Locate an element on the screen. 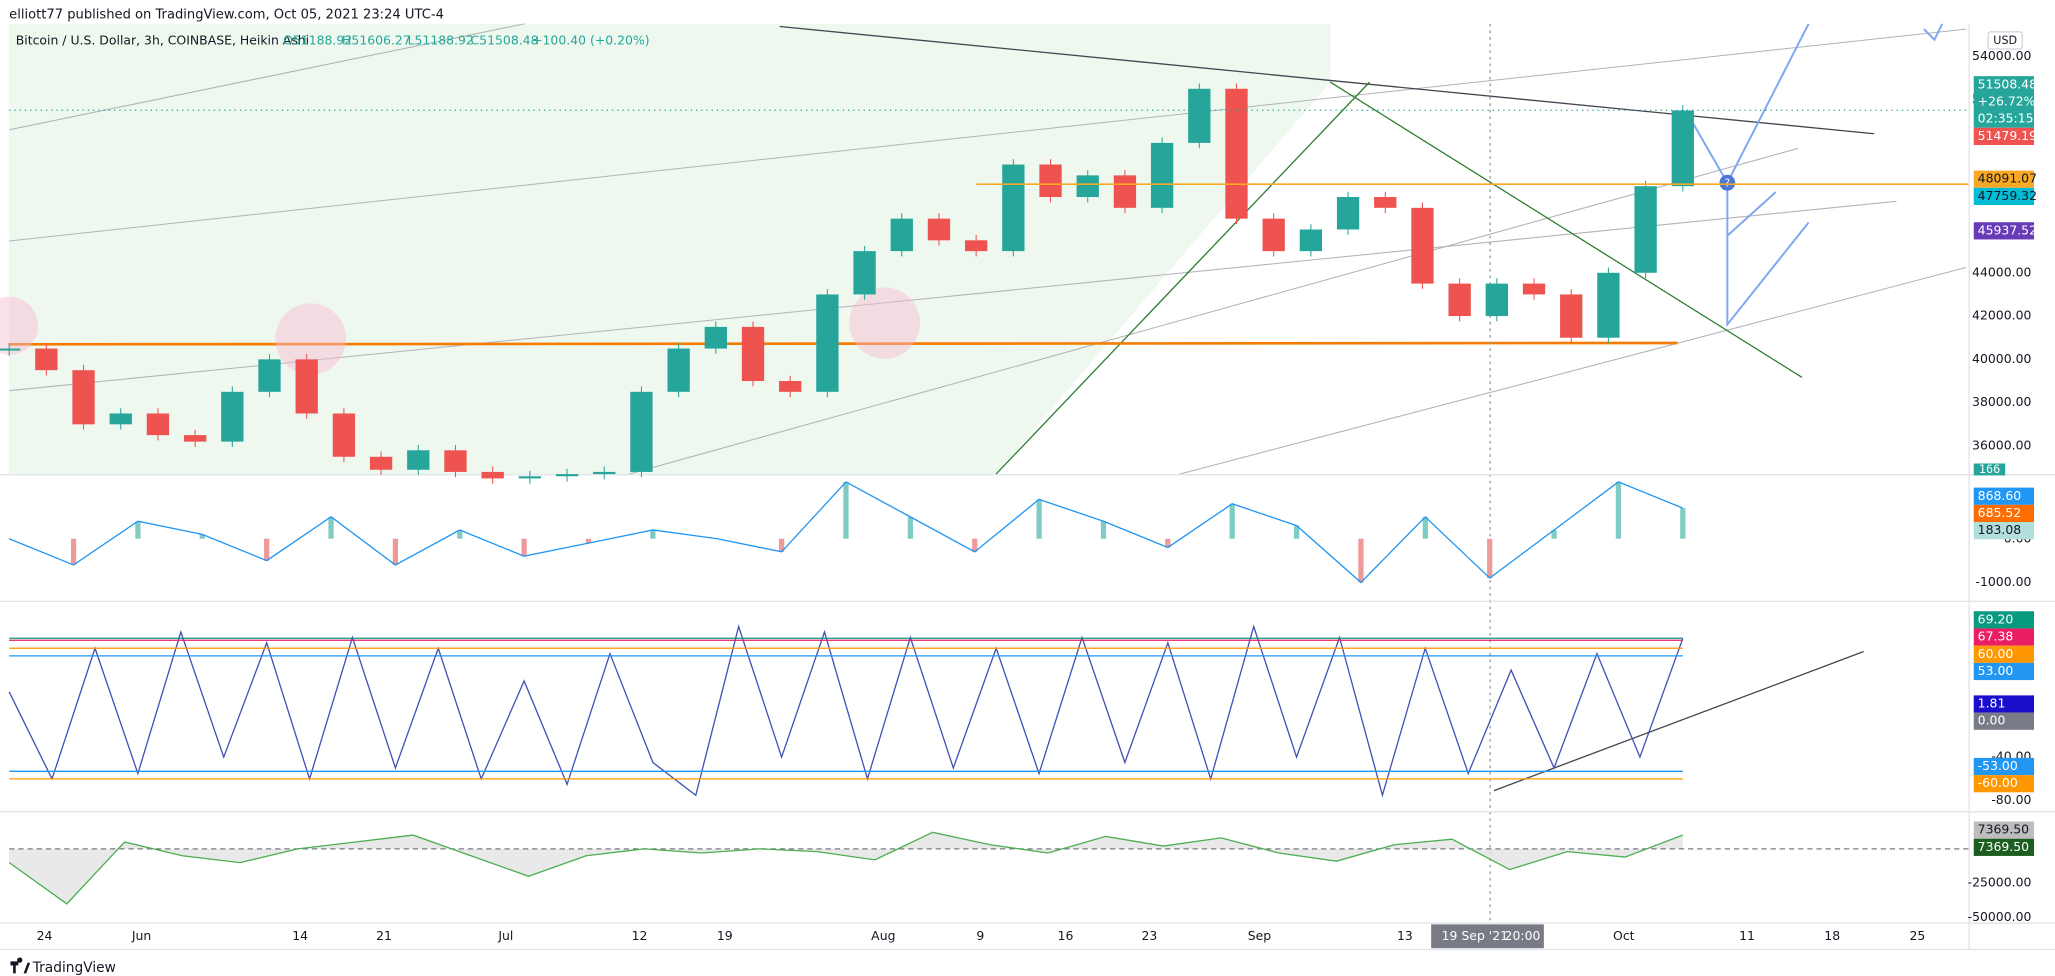 This screenshot has width=2055, height=976. y-tick-label: -50000.00 is located at coordinates (2000, 916).